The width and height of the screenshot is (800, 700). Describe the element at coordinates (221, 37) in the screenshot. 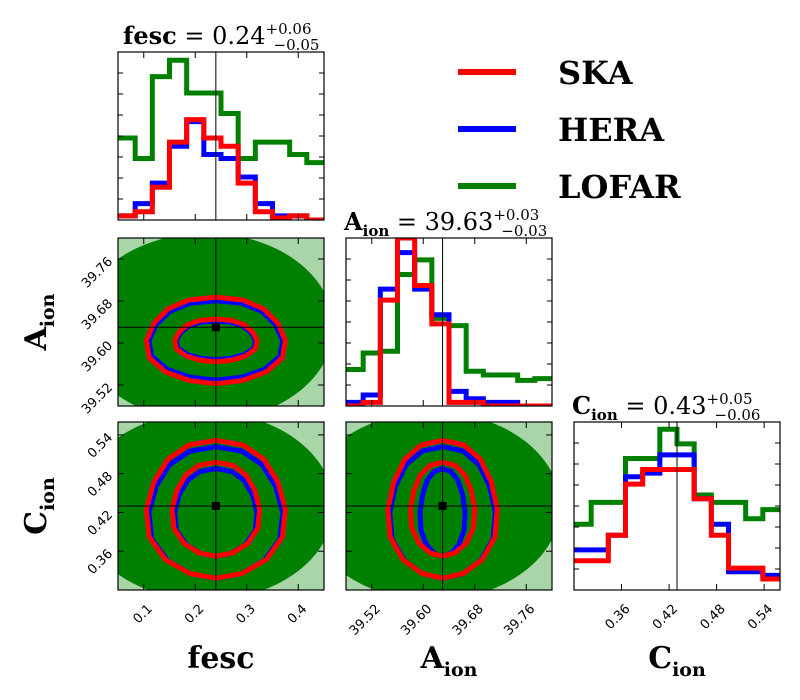

I see `marginal-title: fesc = 0.24+0.06 −0.05` at that location.